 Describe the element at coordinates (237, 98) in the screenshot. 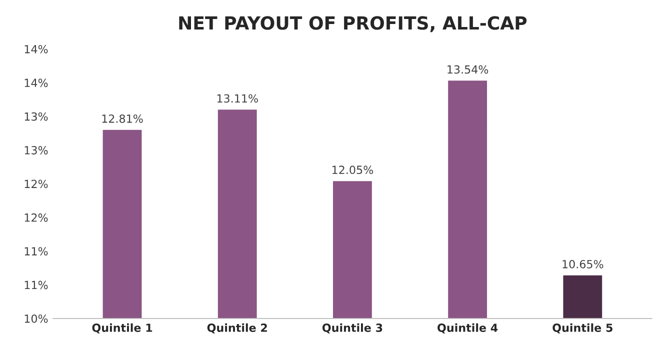

I see `data-label: 13.11%` at that location.